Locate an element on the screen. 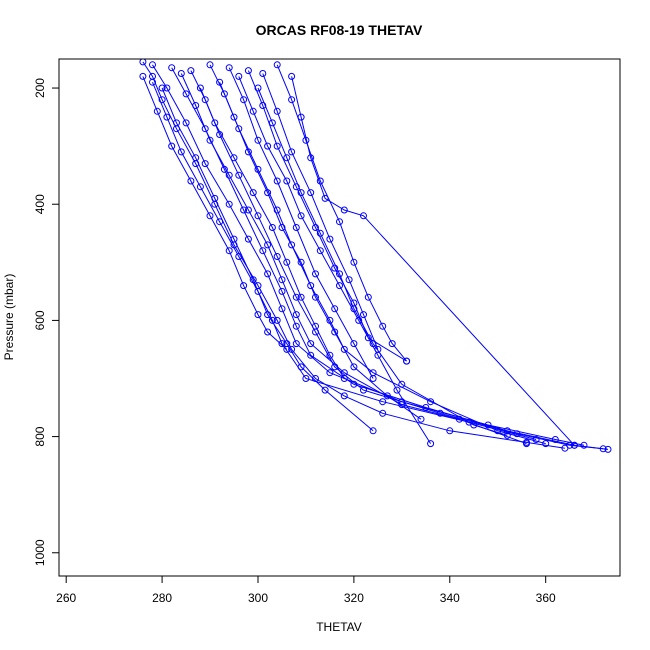 This screenshot has width=650, height=650. x-tick-label: 300 is located at coordinates (258, 598).